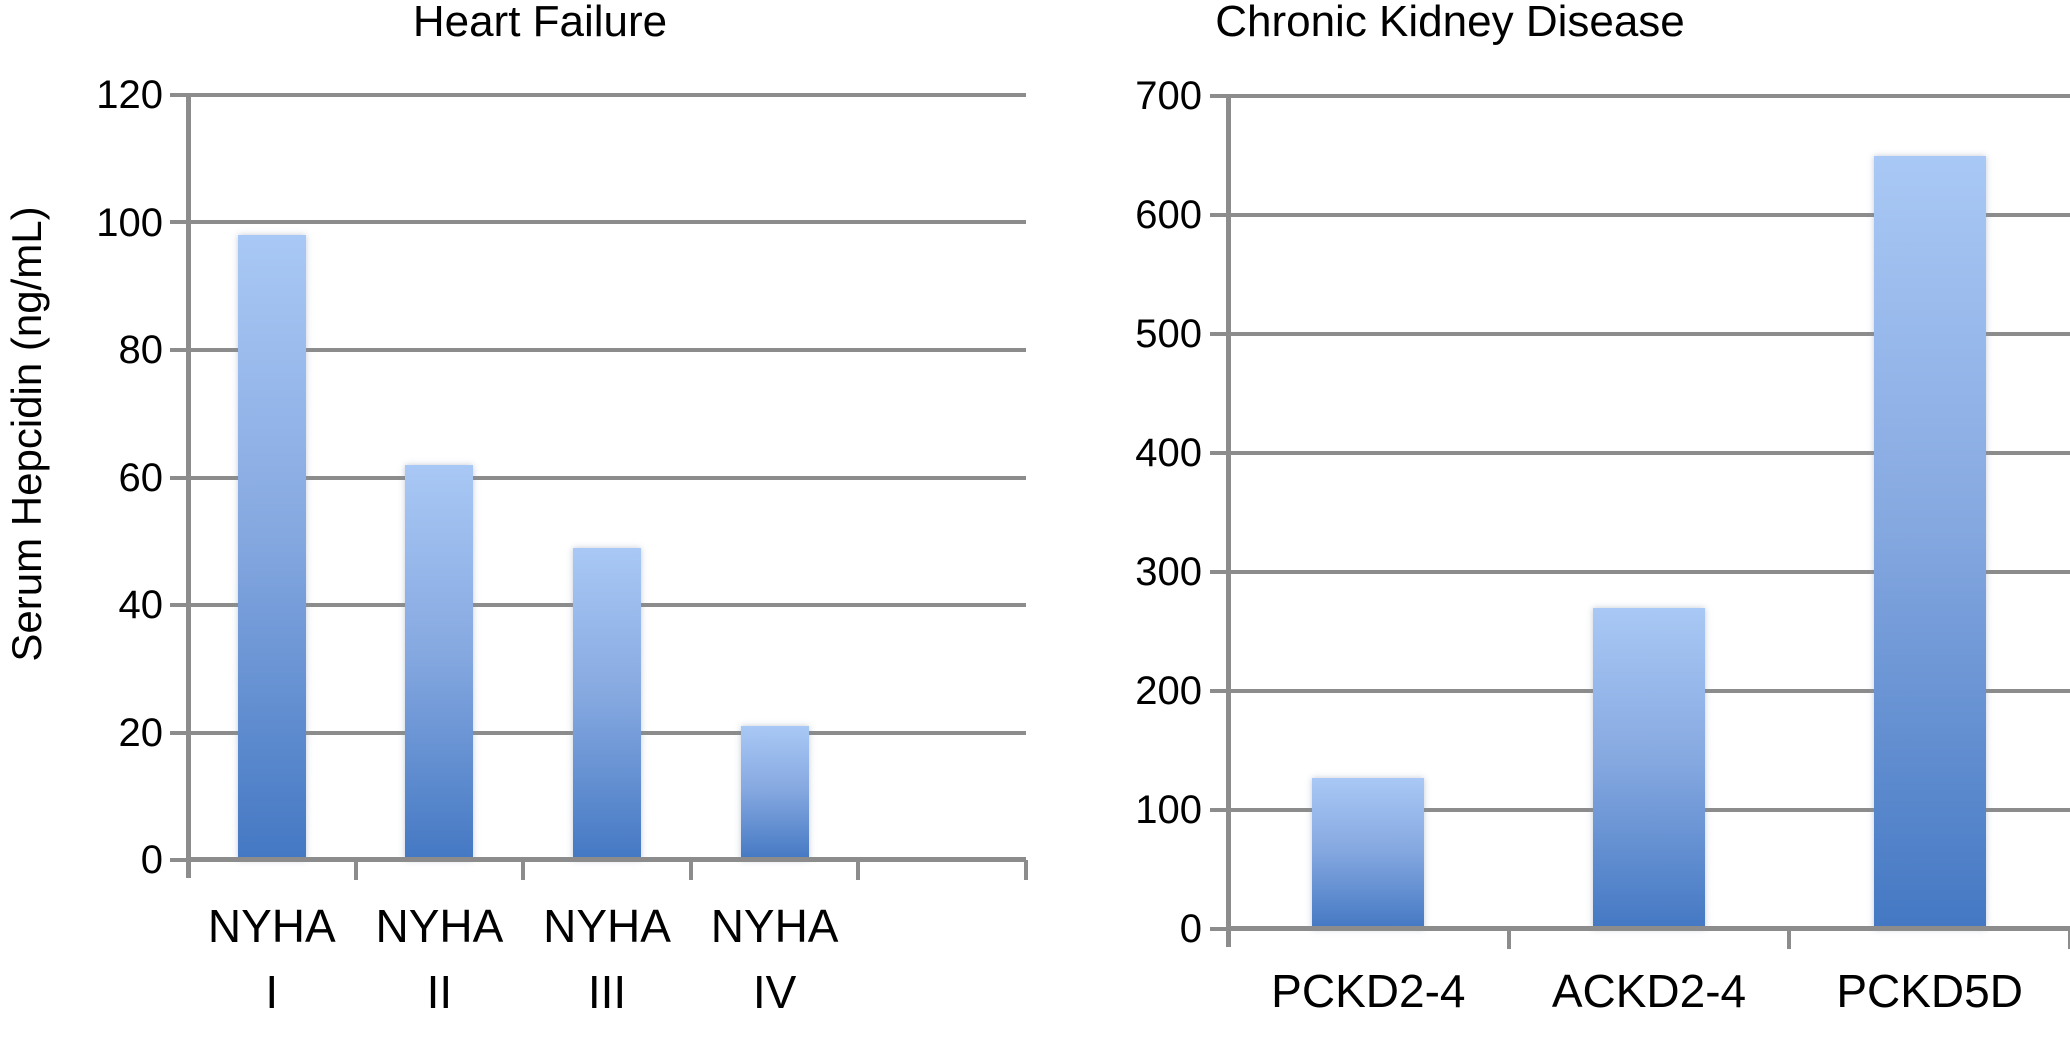 This screenshot has width=2070, height=1038. I want to click on y-tick-labels: 0 100 200 300 400 500 600 700, so click(1122, 512).